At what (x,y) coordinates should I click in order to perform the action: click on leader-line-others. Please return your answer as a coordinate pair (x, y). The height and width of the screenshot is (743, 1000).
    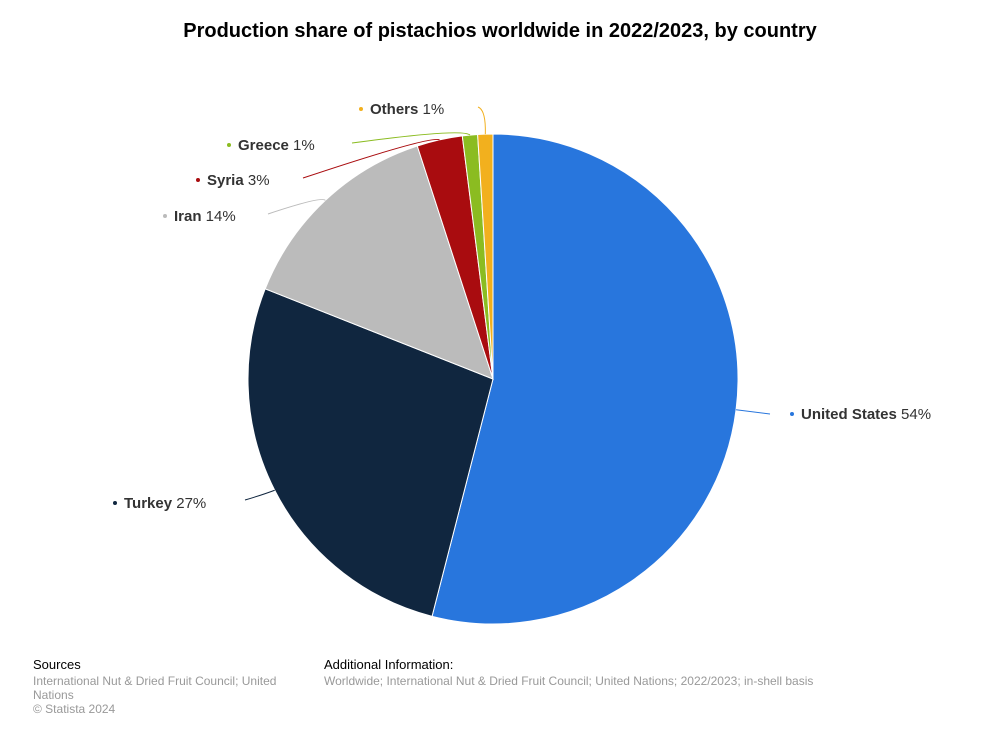
    Looking at the image, I should click on (481, 120).